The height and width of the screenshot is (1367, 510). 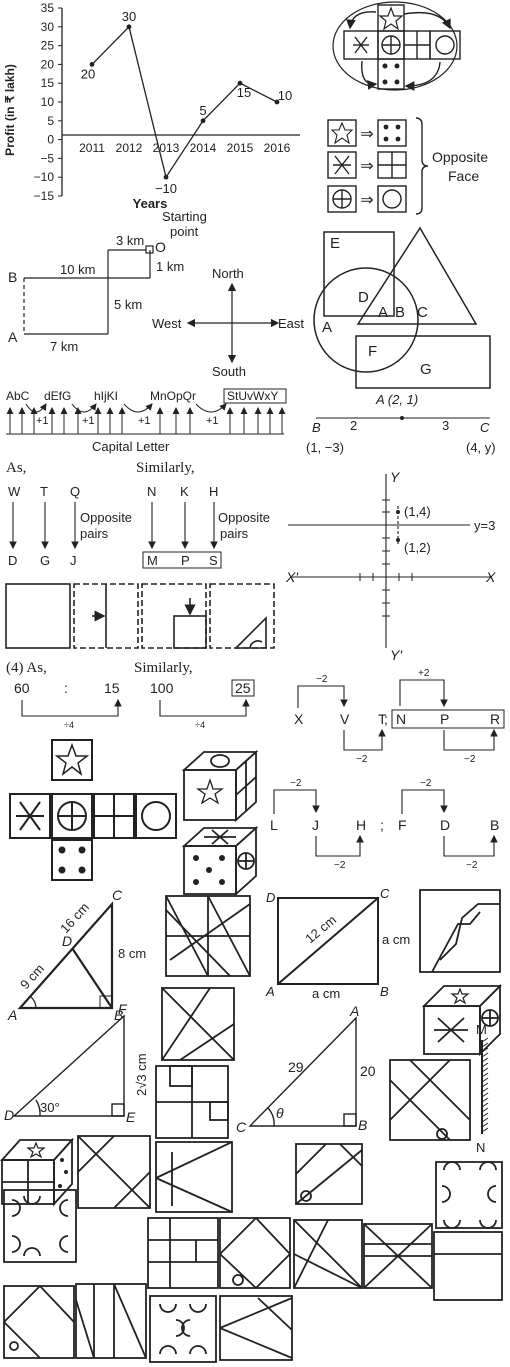 I want to click on y-tick-label: 20, so click(x=48, y=64).